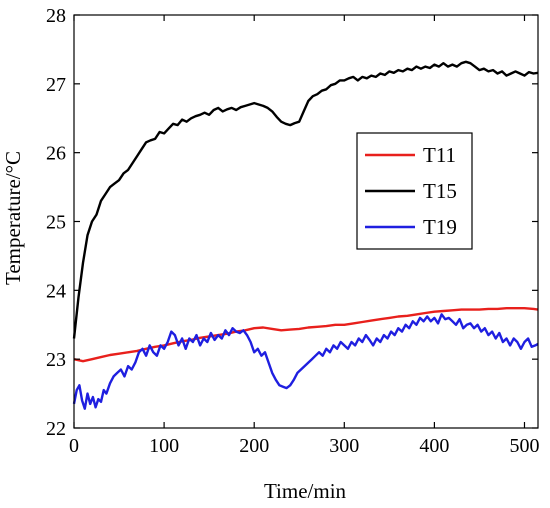 The image size is (550, 508). What do you see at coordinates (56, 85) in the screenshot?
I see `y-tick-label: 27` at bounding box center [56, 85].